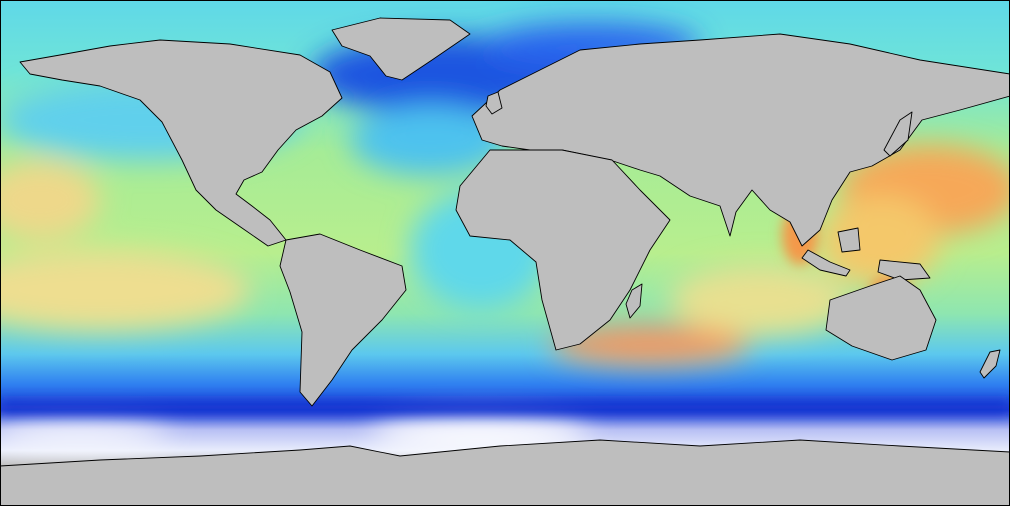 The width and height of the screenshot is (1010, 506). What do you see at coordinates (866, 254) in the screenshot?
I see `indonesia` at bounding box center [866, 254].